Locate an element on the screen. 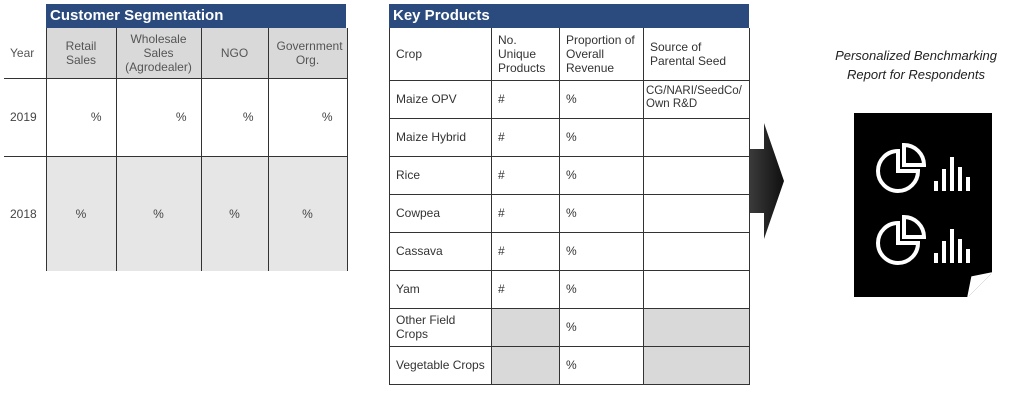 The image size is (1024, 401). right-arrow-icon is located at coordinates (767, 181).